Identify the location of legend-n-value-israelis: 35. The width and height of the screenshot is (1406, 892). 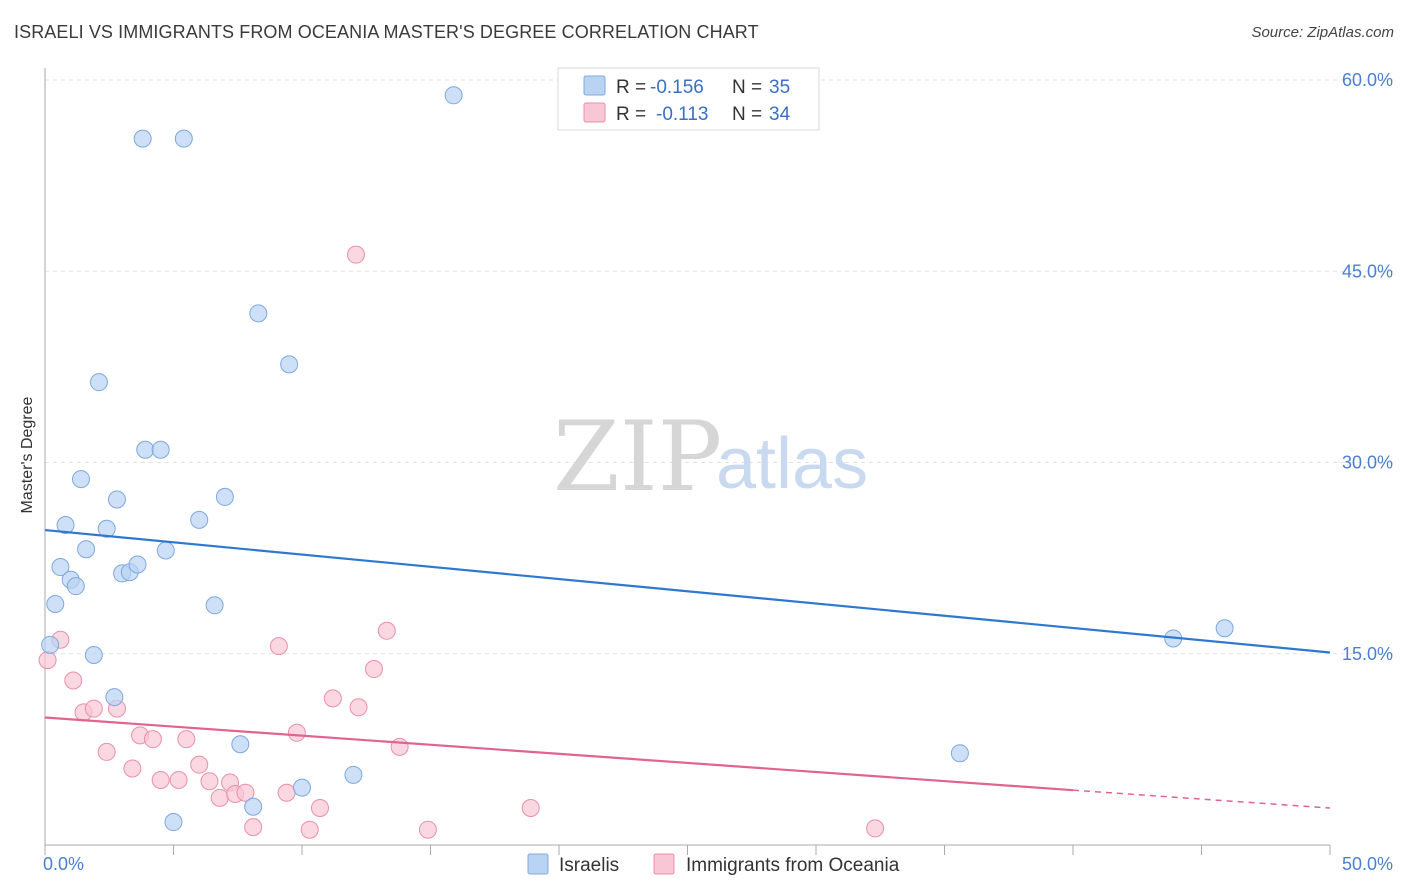
(779, 87).